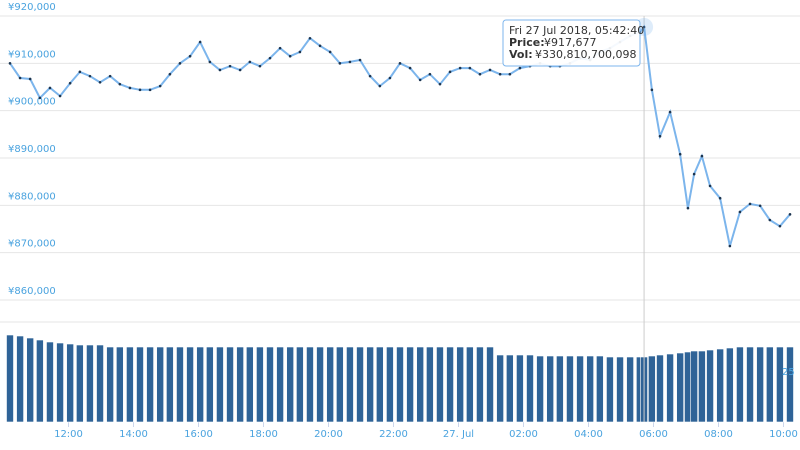 The image size is (800, 450). I want to click on x-tick-label: 20:00, so click(328, 434).